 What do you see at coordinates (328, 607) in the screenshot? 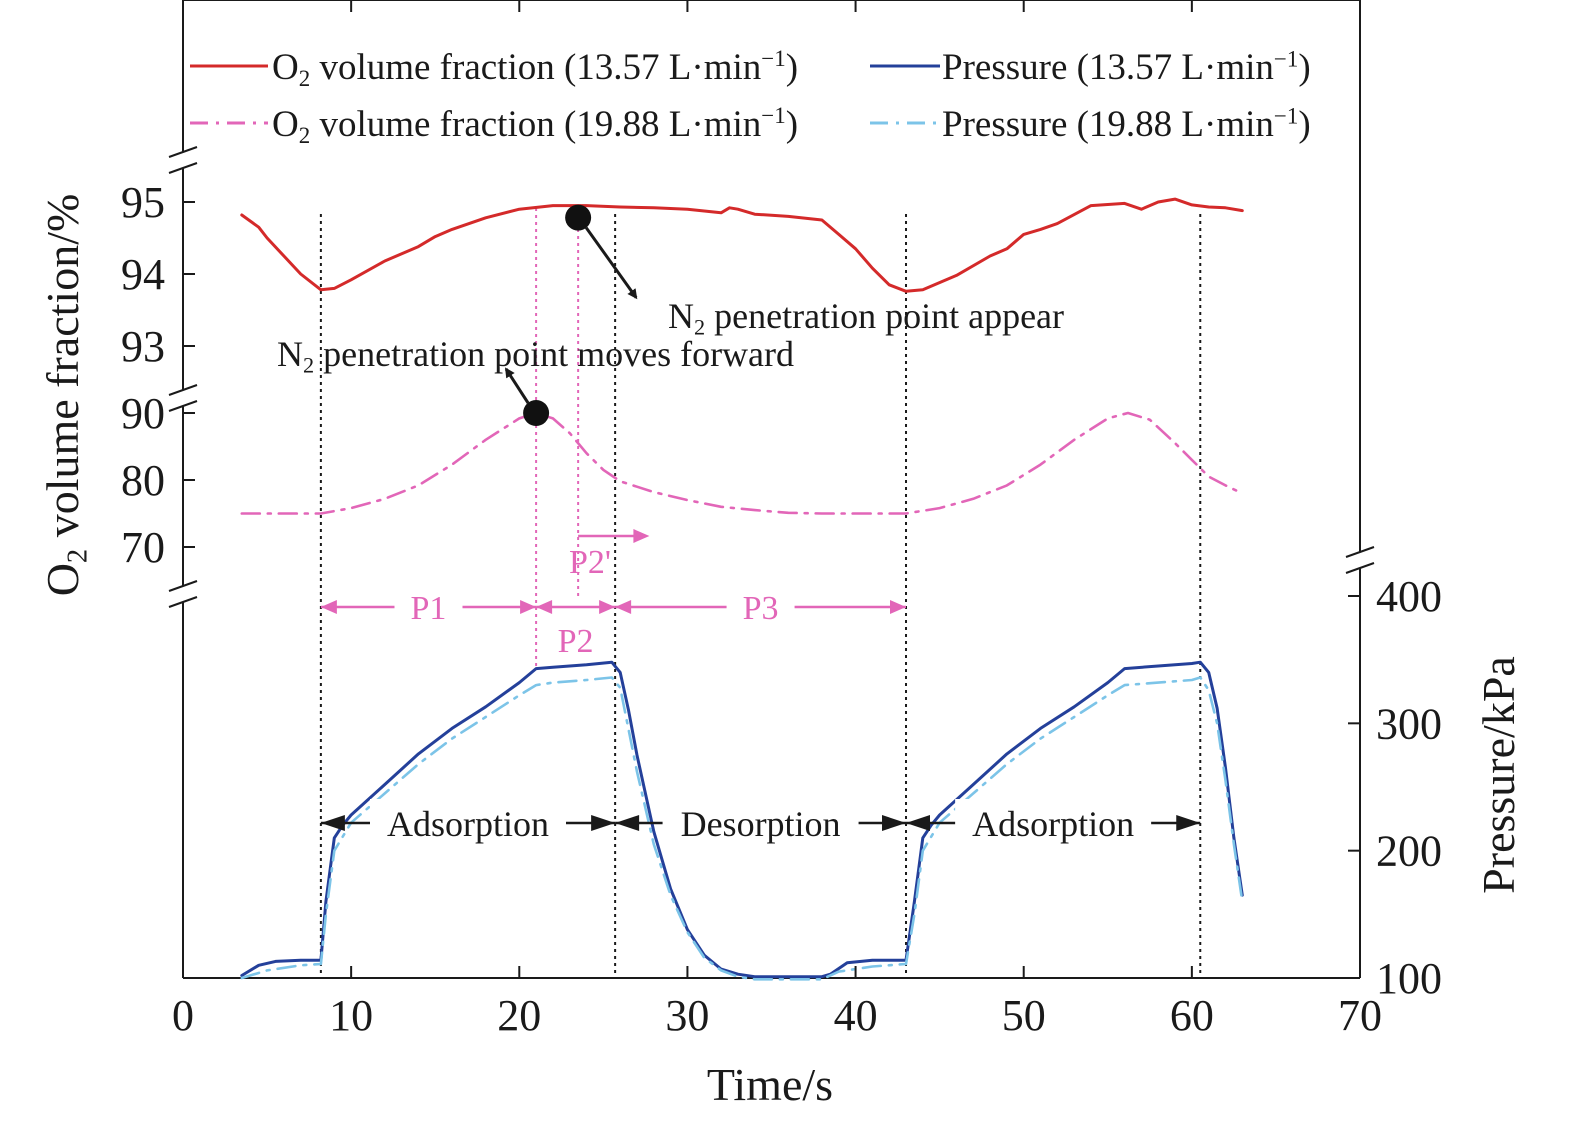
I see `period-p1-head-left` at bounding box center [328, 607].